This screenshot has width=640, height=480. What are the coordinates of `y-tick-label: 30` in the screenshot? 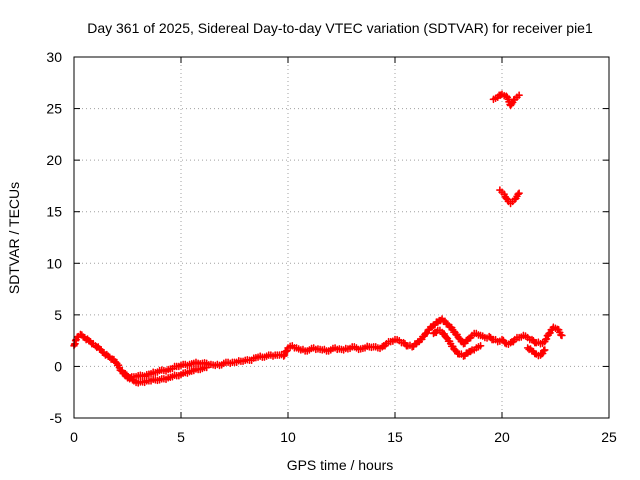 It's located at (54, 57).